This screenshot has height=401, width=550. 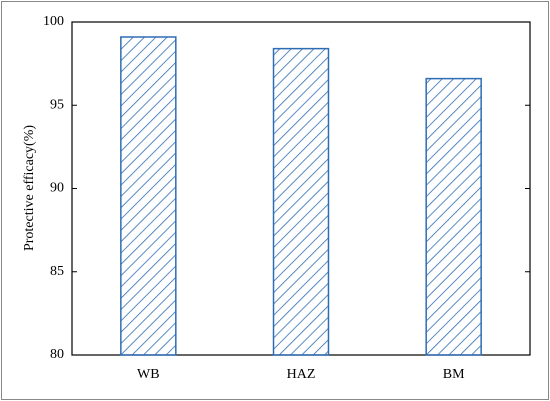 What do you see at coordinates (57, 271) in the screenshot?
I see `y-tick-label: 85` at bounding box center [57, 271].